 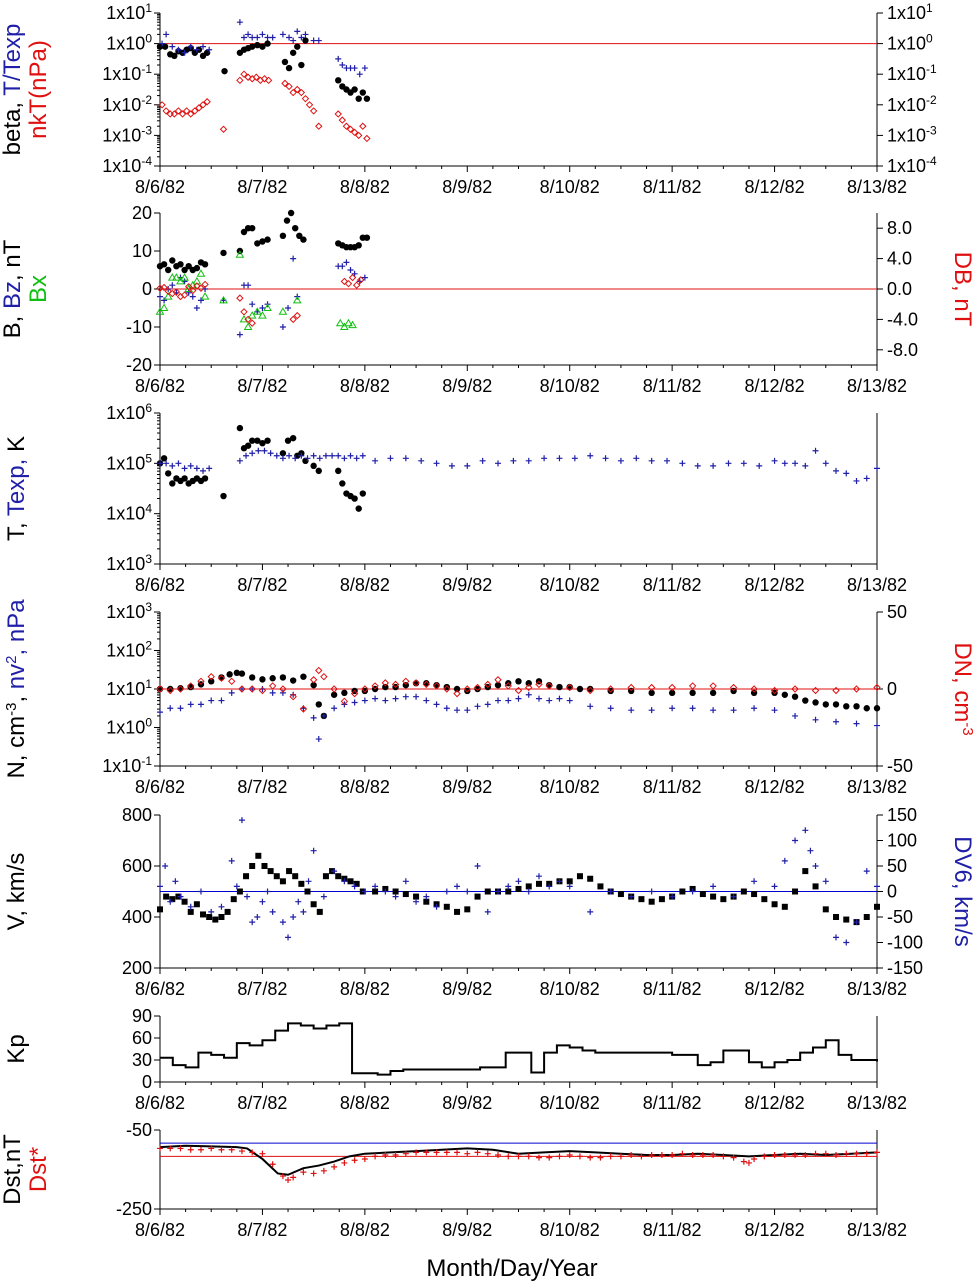 What do you see at coordinates (902, 350) in the screenshot?
I see `right-y-tick-label: -8.0` at bounding box center [902, 350].